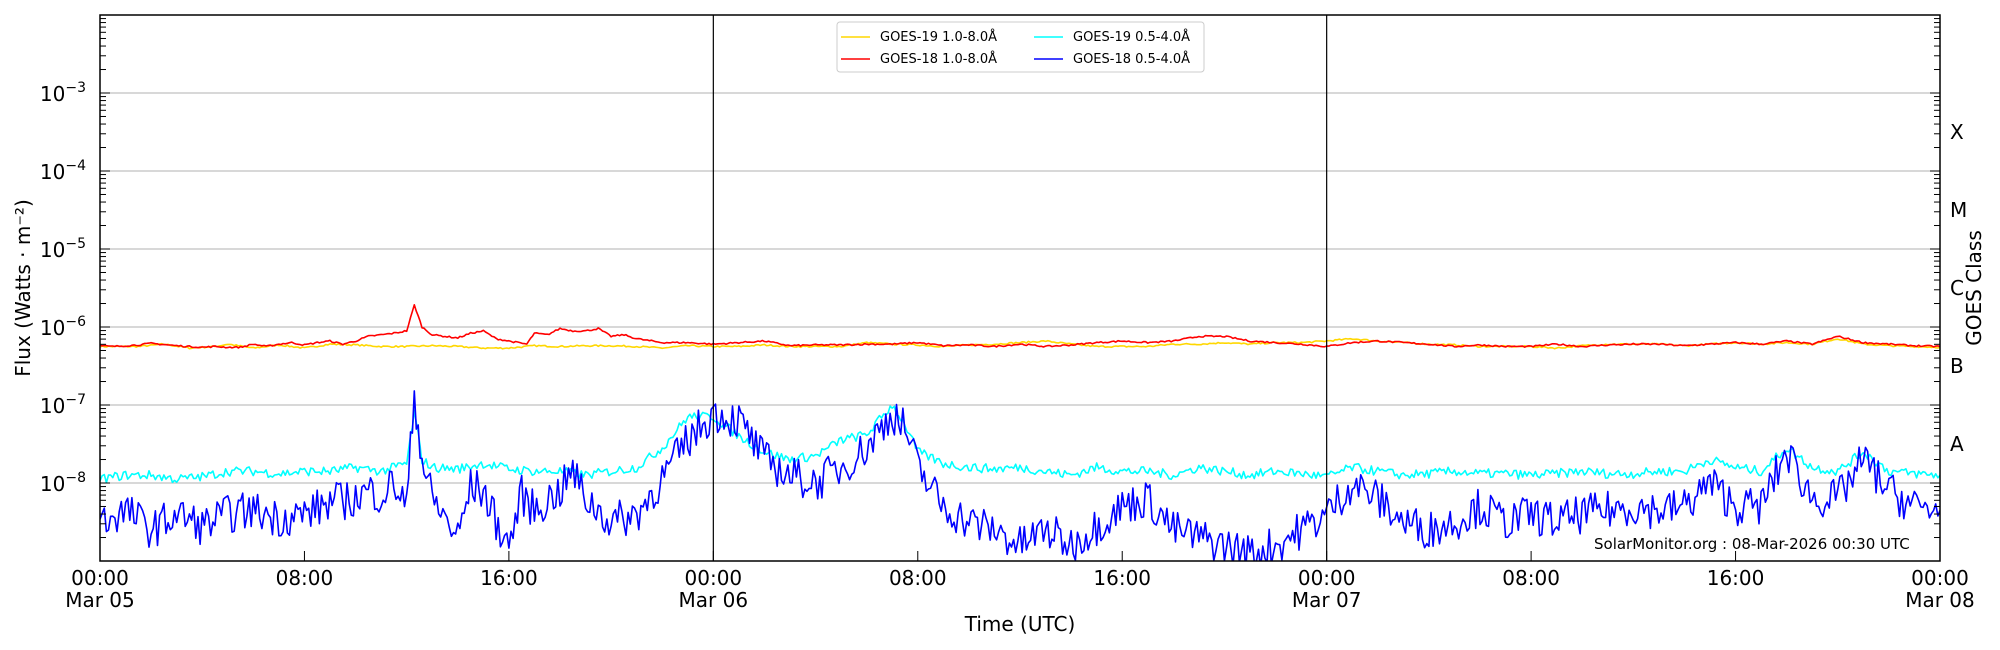 Image resolution: width=2000 pixels, height=650 pixels. What do you see at coordinates (1327, 600) in the screenshot?
I see `x-tick-date: Mar 07` at bounding box center [1327, 600].